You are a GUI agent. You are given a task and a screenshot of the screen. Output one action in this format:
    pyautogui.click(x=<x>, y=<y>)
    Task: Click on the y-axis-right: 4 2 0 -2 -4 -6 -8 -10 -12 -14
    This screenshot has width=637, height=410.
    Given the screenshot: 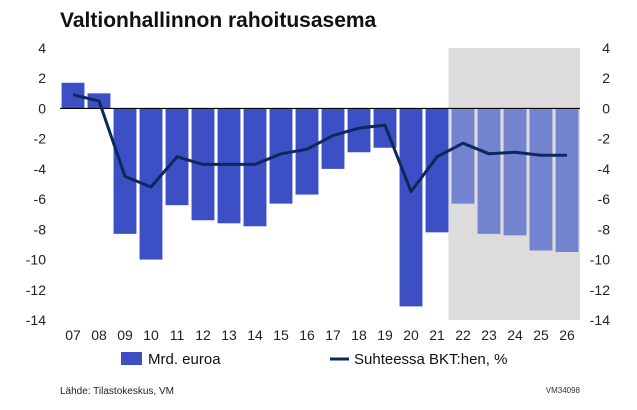 What is the action you would take?
    pyautogui.click(x=600, y=184)
    